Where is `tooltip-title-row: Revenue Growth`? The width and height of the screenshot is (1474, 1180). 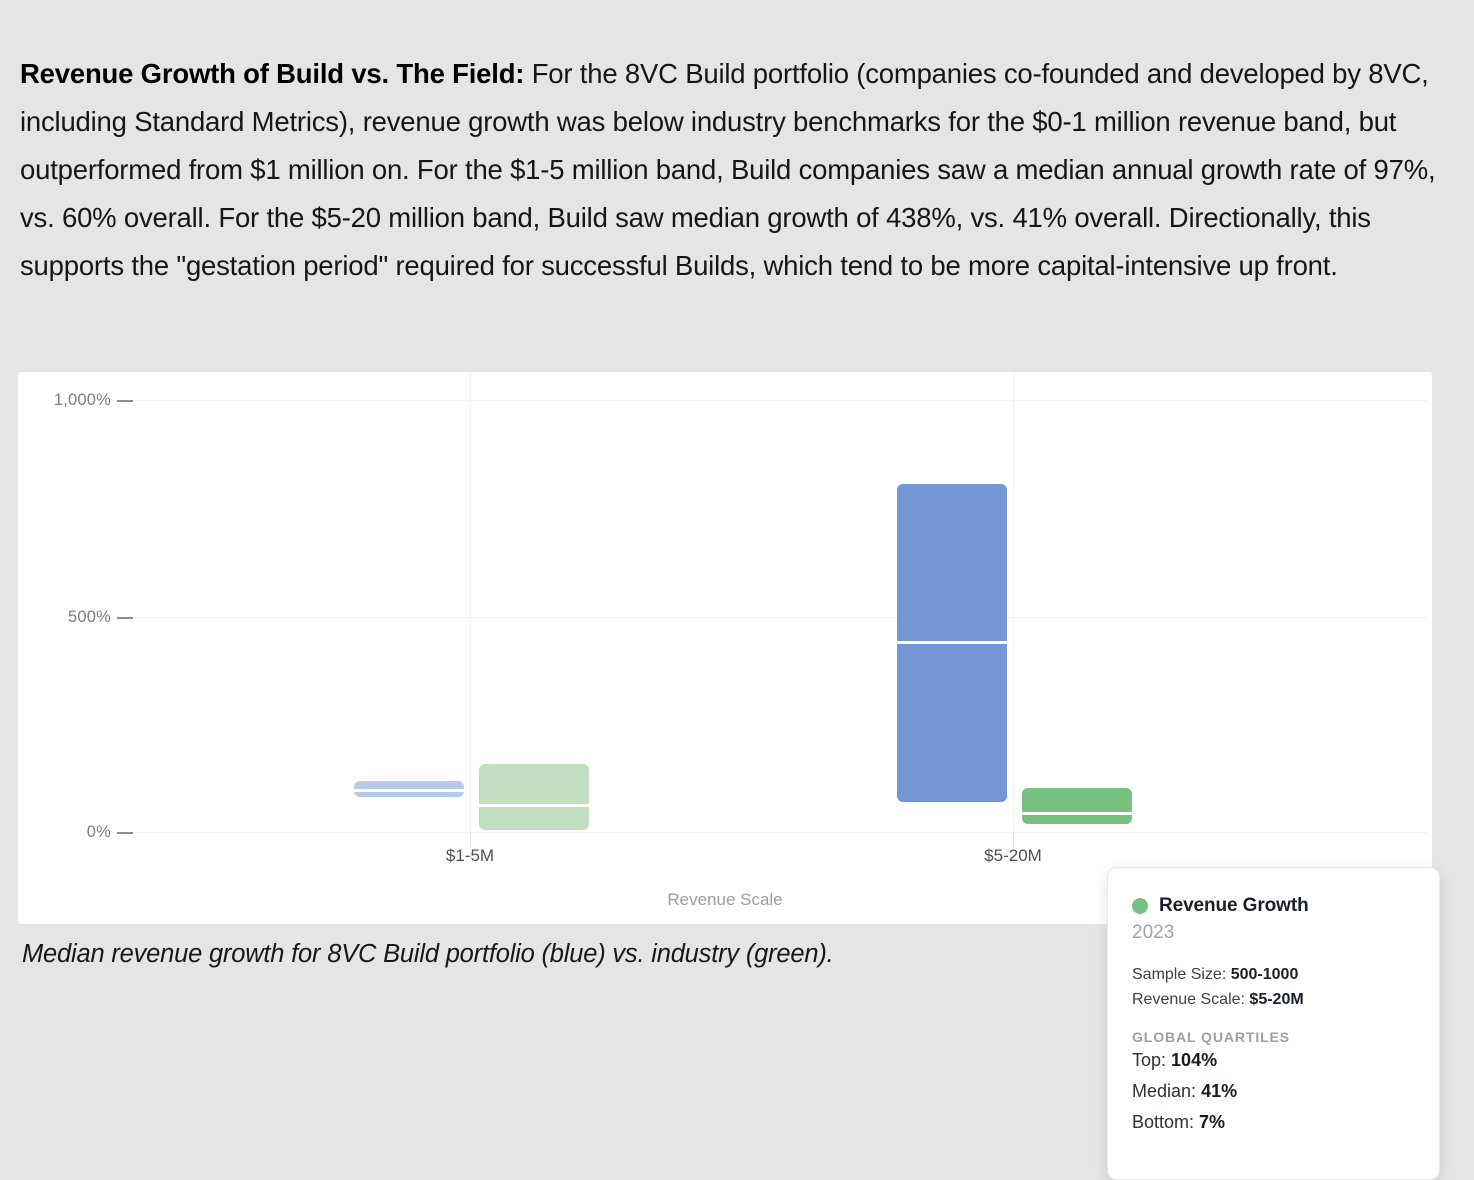
tooltip-title-row: Revenue Growth is located at coordinates (1273, 906).